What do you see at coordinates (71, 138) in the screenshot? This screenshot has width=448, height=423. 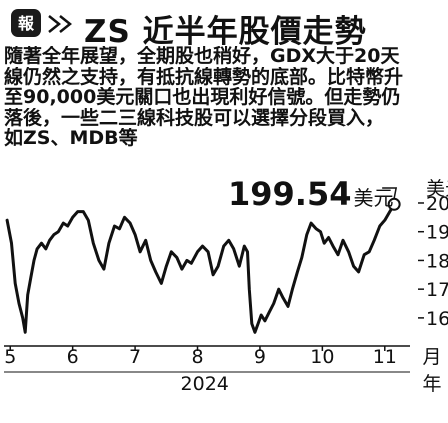 I see `commentary-line: 如ZS、MDB等` at bounding box center [71, 138].